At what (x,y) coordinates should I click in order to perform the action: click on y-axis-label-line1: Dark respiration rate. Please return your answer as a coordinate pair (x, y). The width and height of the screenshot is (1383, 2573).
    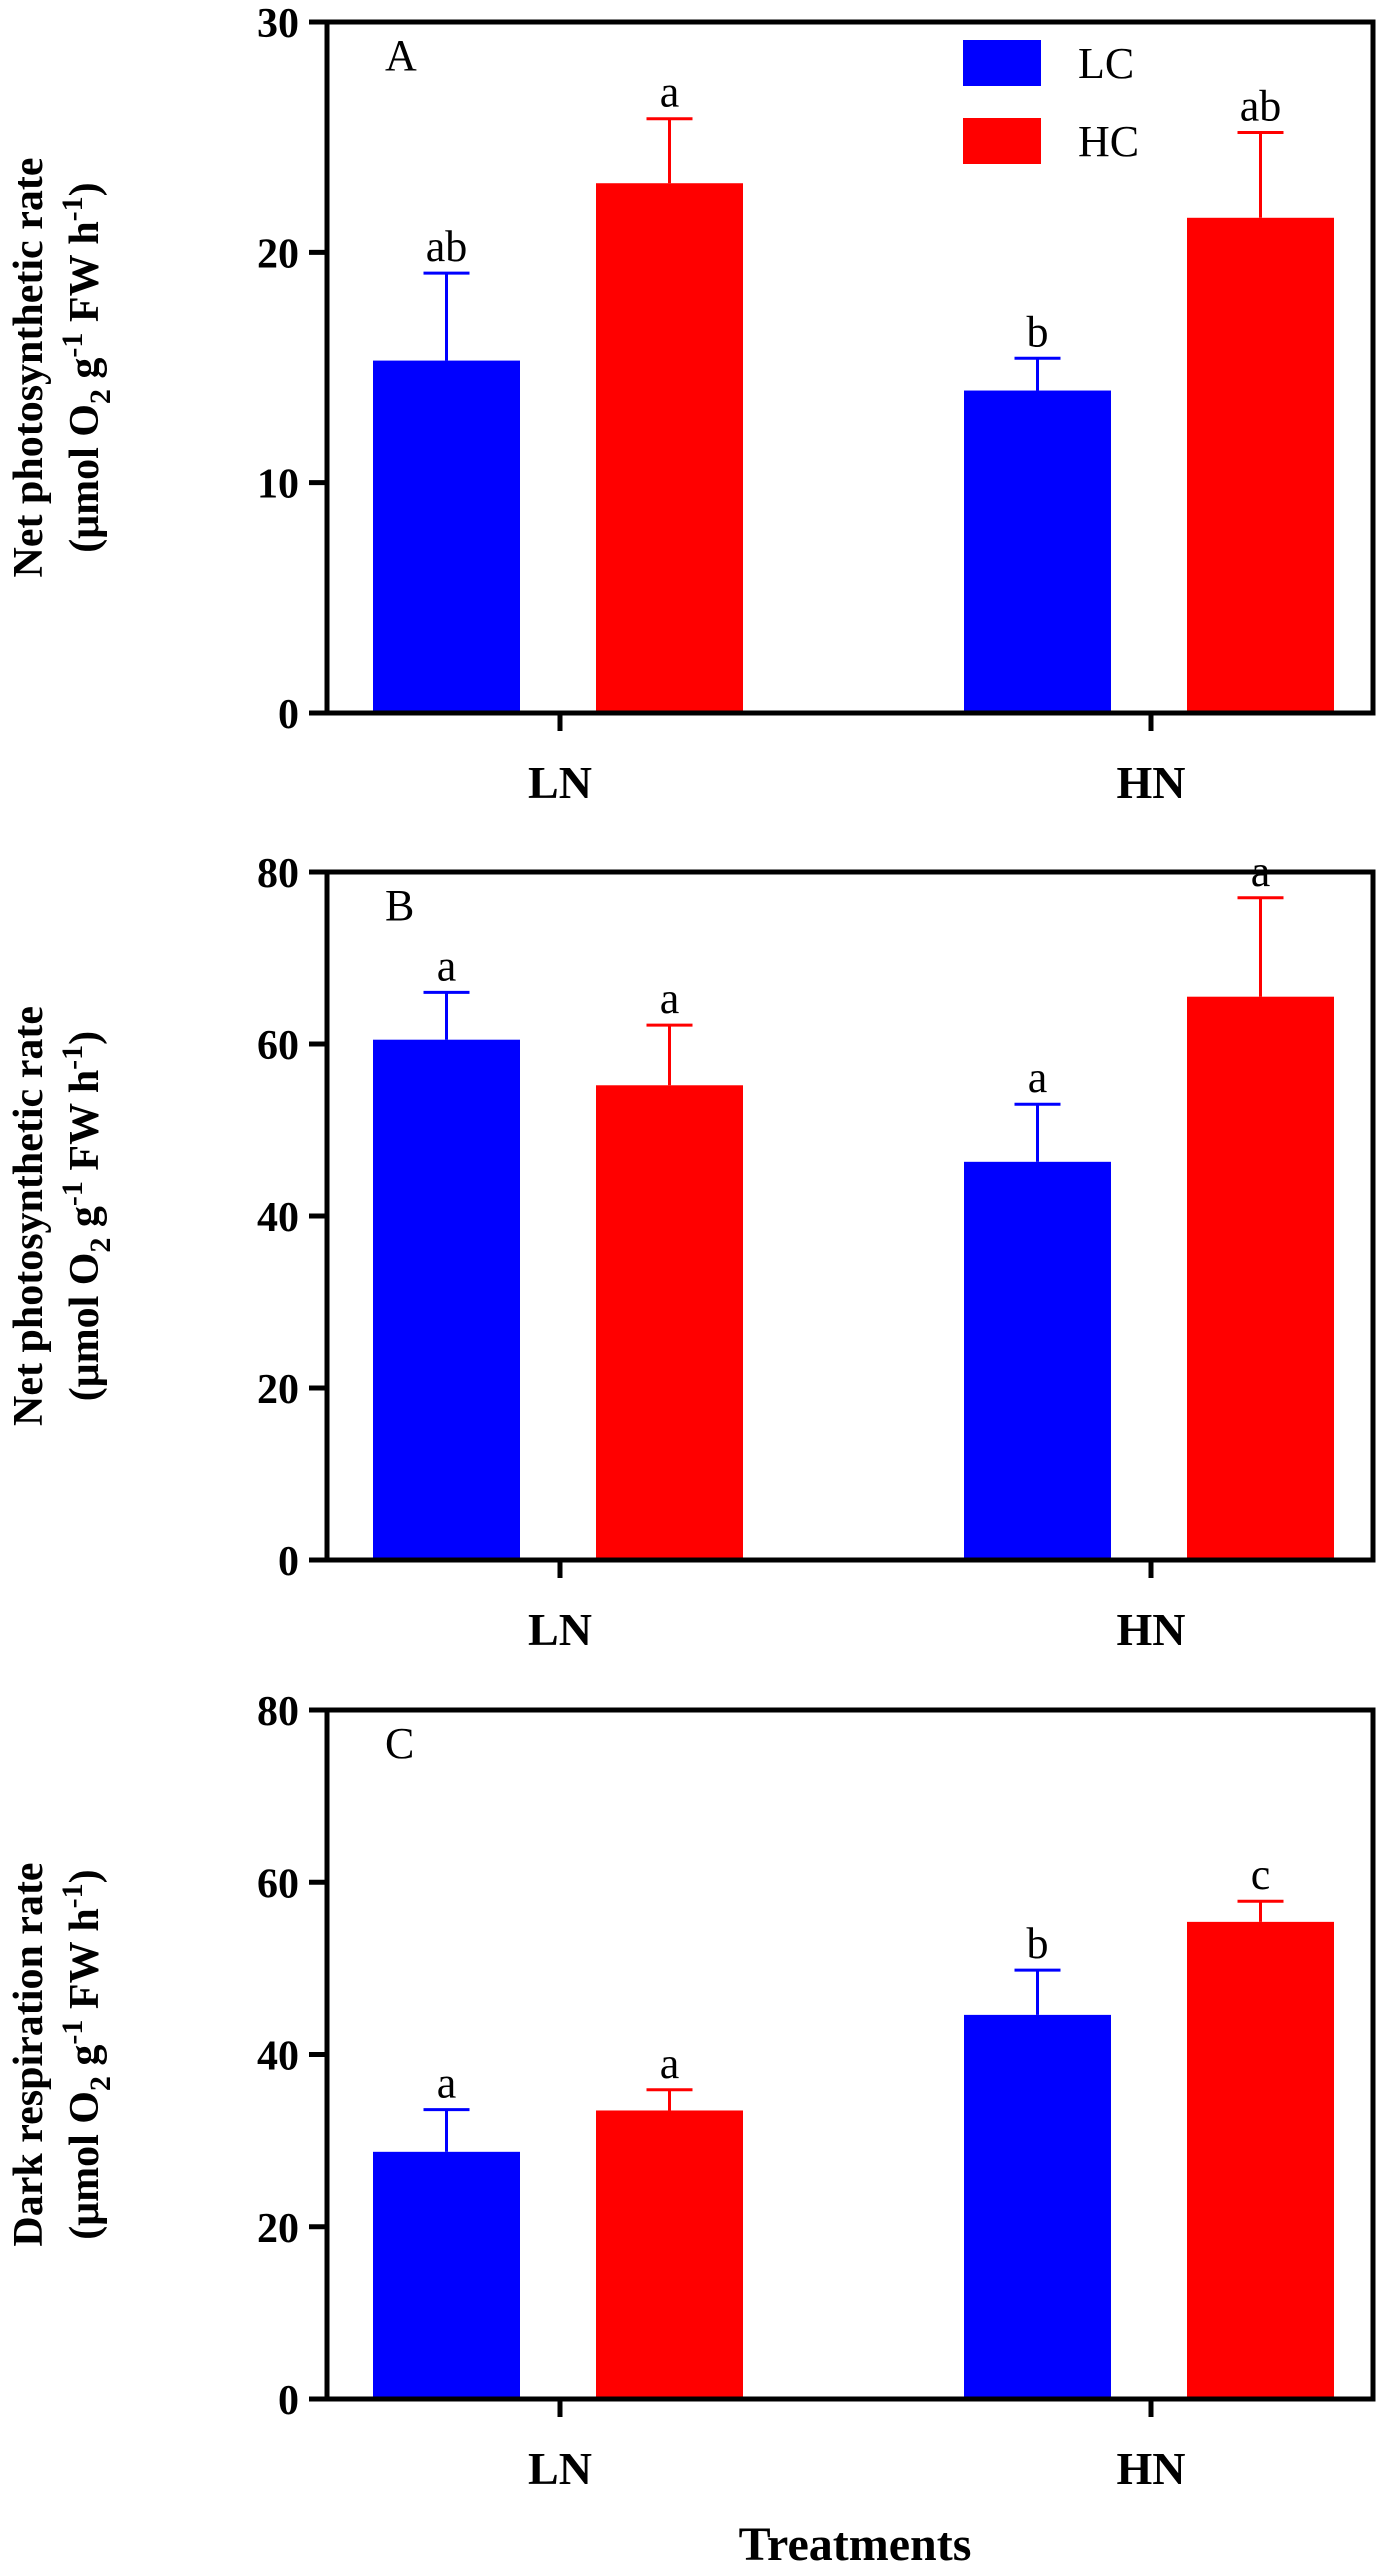
    Looking at the image, I should click on (29, 2054).